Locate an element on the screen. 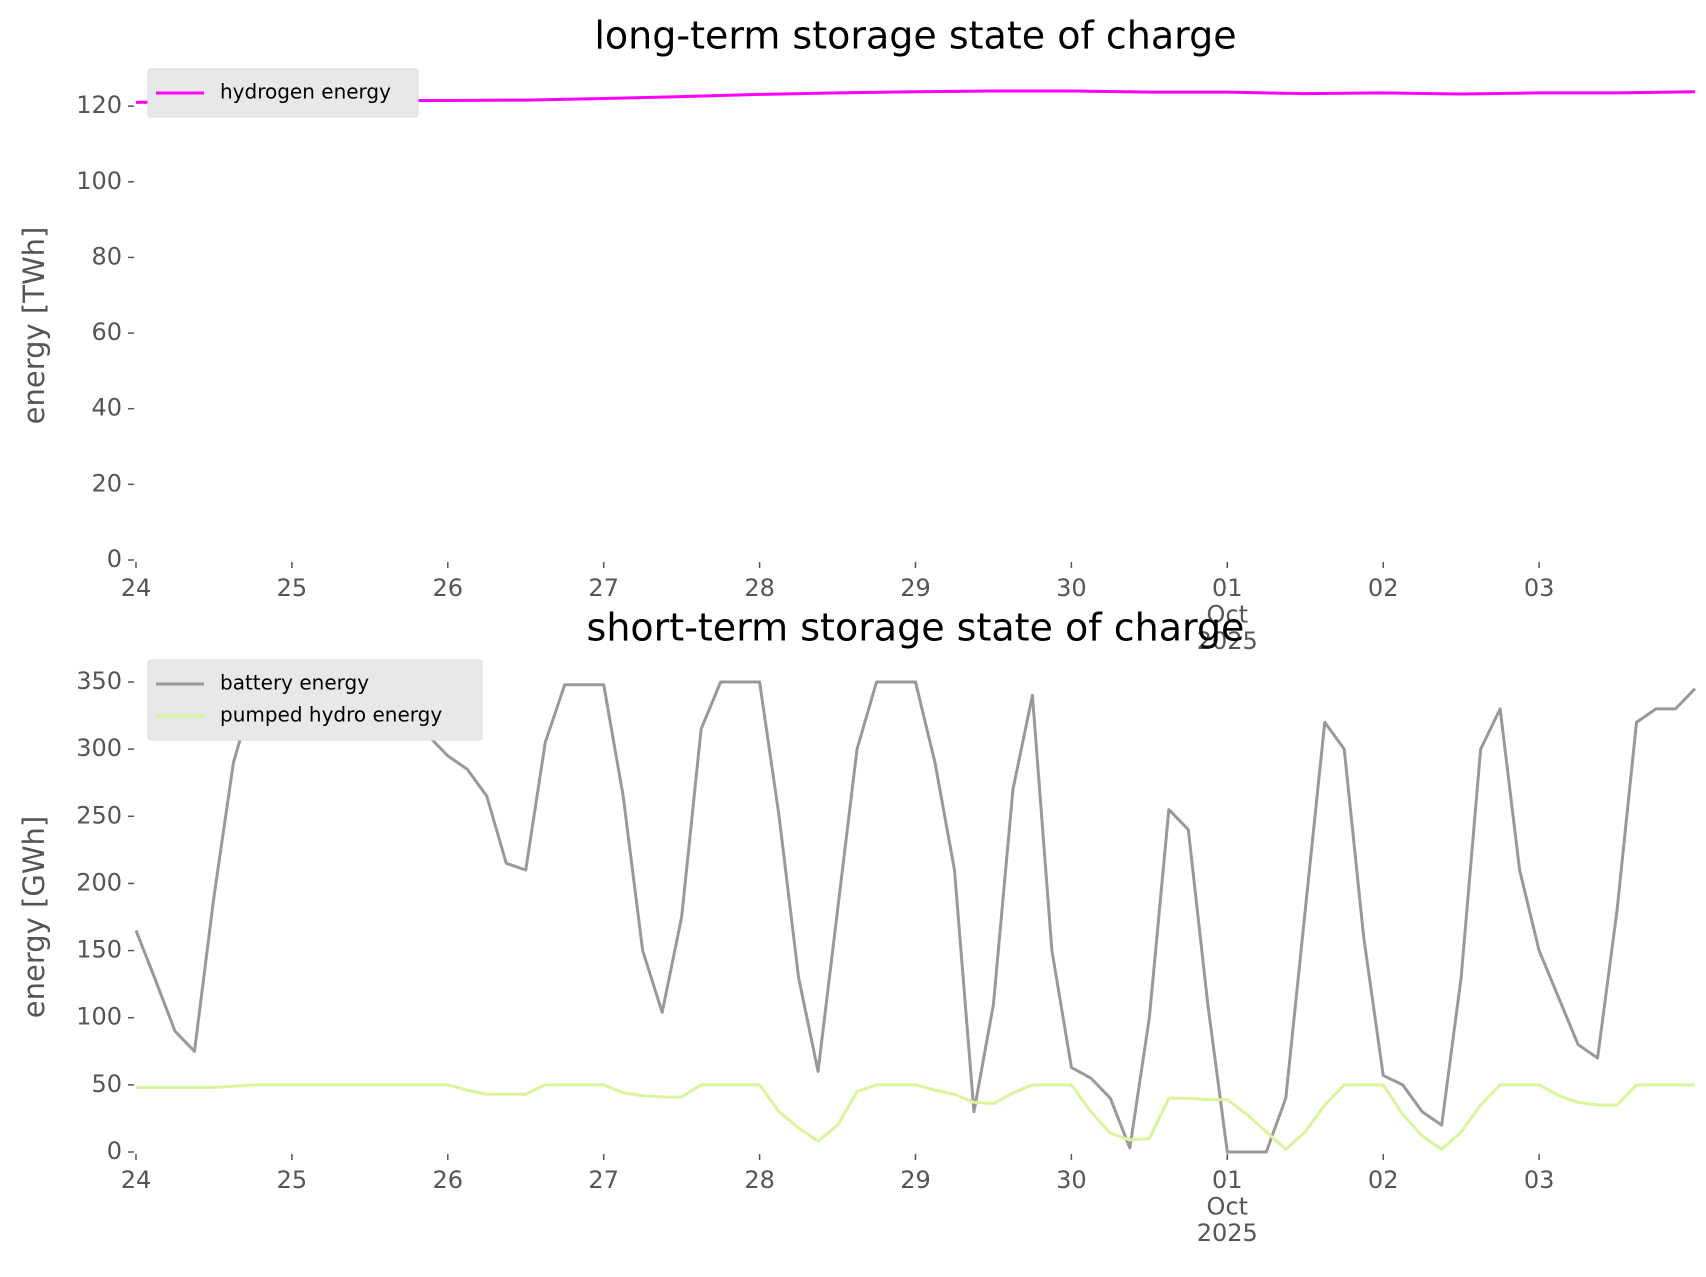  chart-title: short-term storage state of charge is located at coordinates (916, 628).